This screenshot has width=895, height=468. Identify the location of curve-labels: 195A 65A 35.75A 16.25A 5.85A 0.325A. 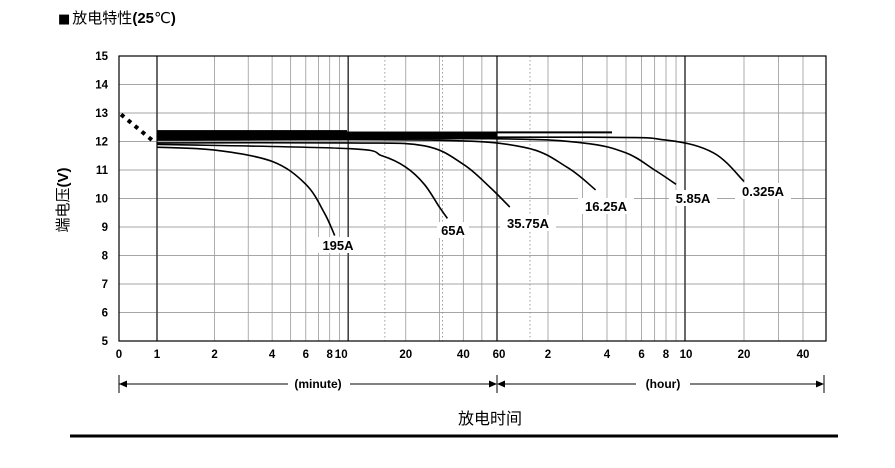
(554, 218).